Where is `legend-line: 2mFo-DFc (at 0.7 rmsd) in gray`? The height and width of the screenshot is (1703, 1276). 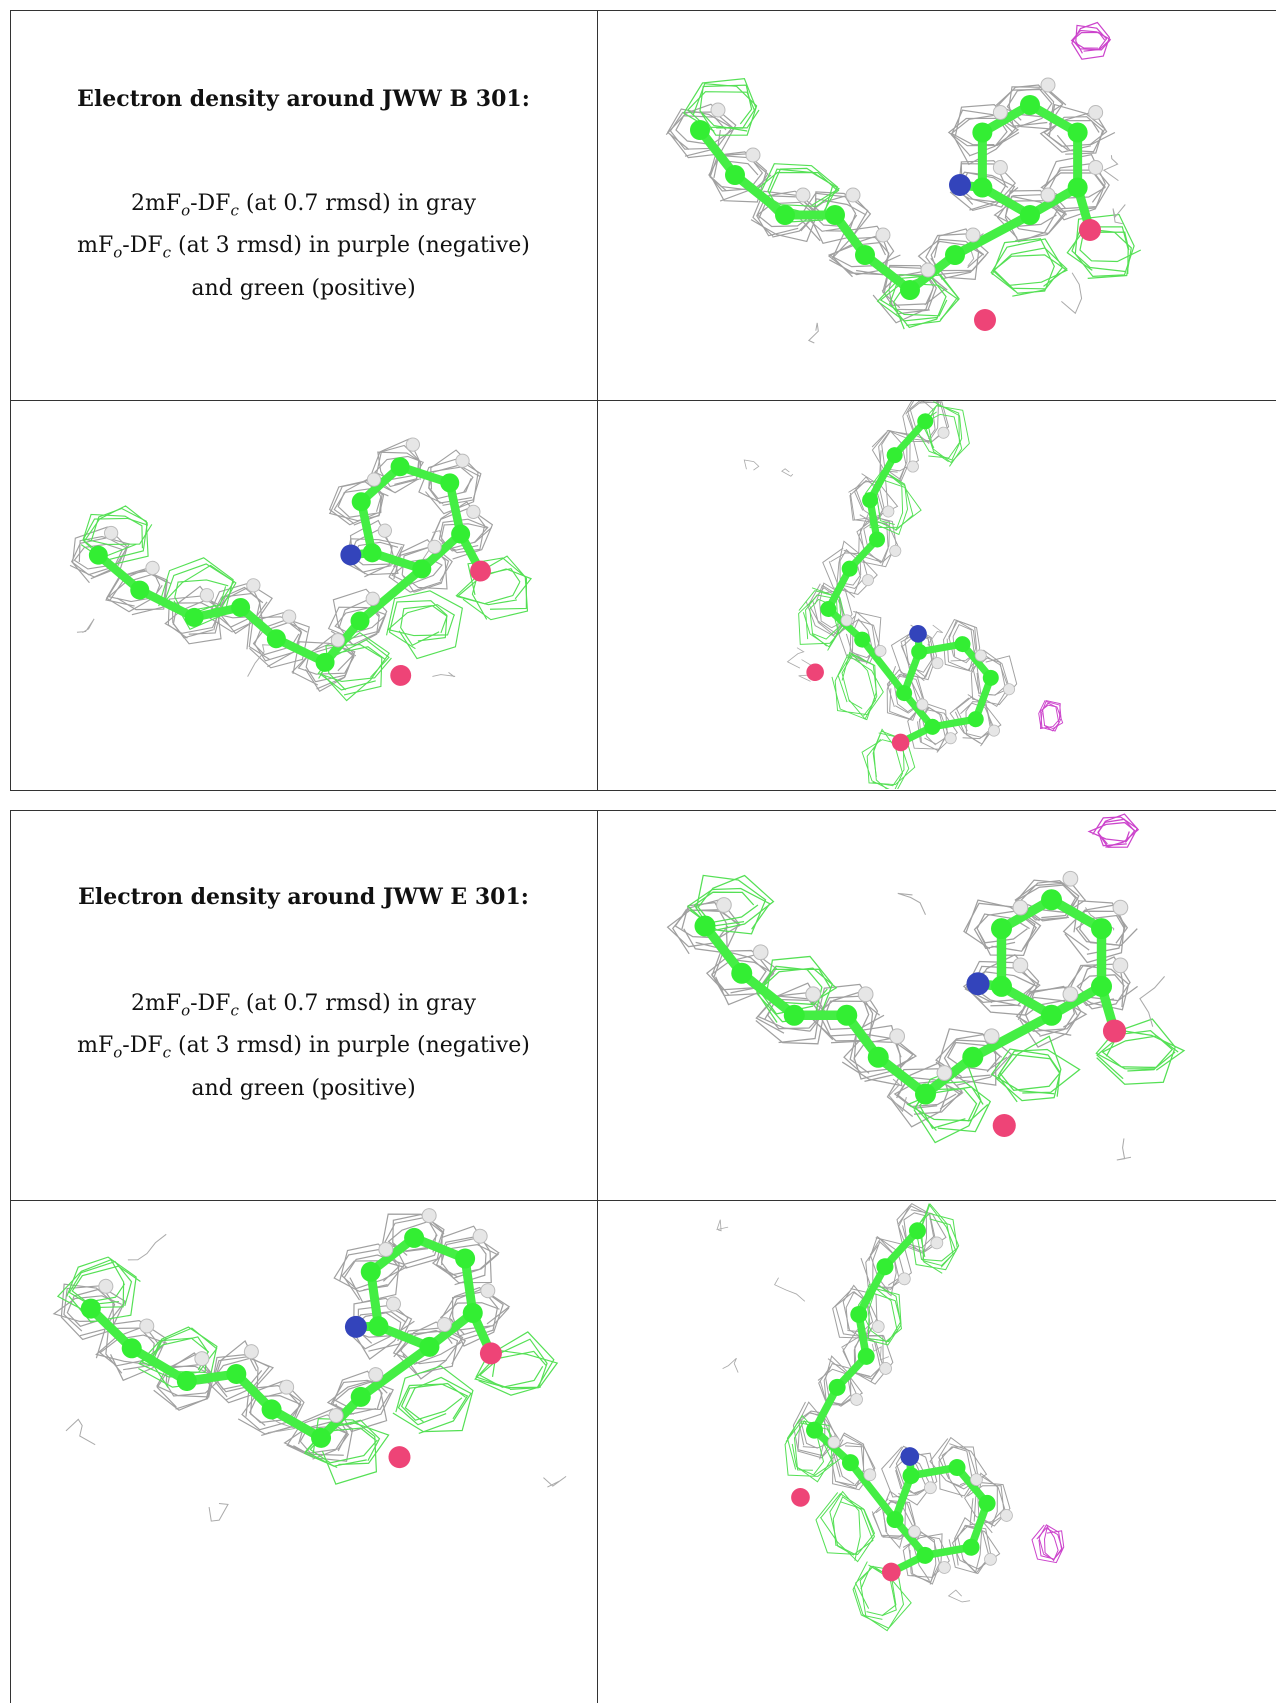 legend-line: 2mFo-DFc (at 0.7 rmsd) in gray is located at coordinates (303, 207).